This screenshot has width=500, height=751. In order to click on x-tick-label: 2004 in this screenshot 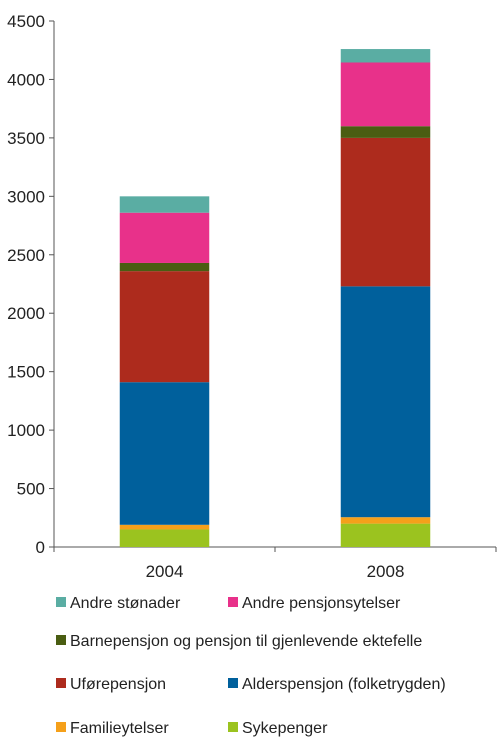, I will do `click(165, 571)`.